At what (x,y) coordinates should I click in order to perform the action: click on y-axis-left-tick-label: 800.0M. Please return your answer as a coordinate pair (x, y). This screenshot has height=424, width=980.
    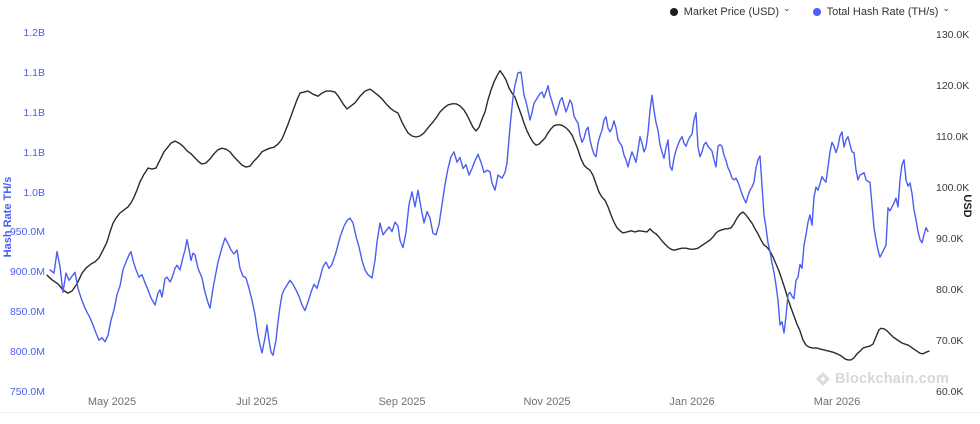
    Looking at the image, I should click on (27, 352).